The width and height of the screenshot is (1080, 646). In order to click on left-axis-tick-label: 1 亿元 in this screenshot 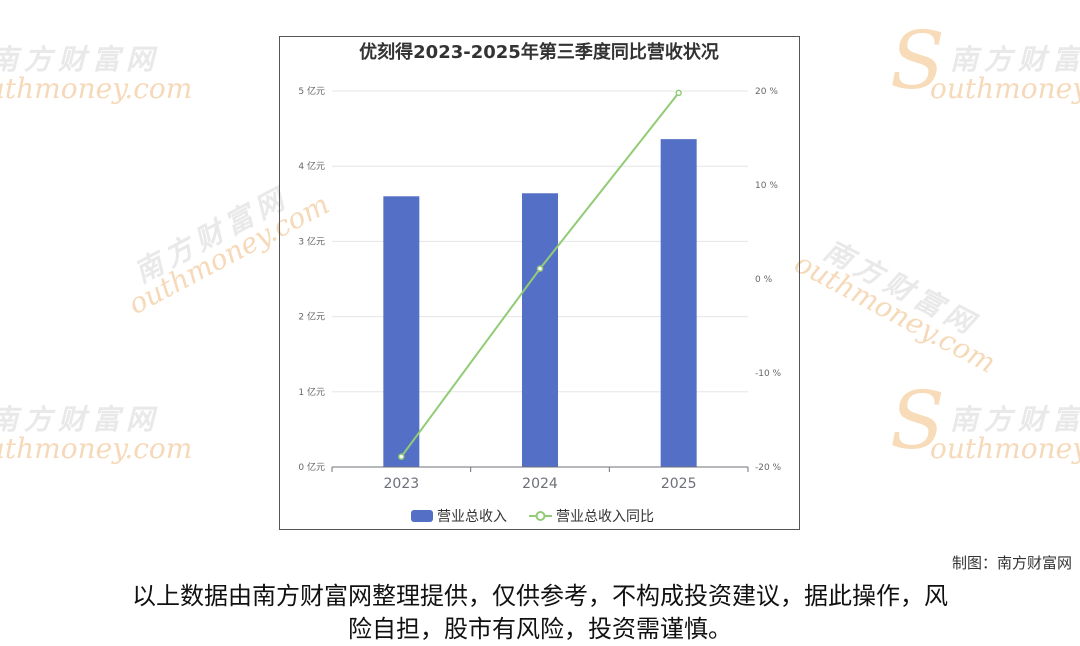, I will do `click(311, 392)`.